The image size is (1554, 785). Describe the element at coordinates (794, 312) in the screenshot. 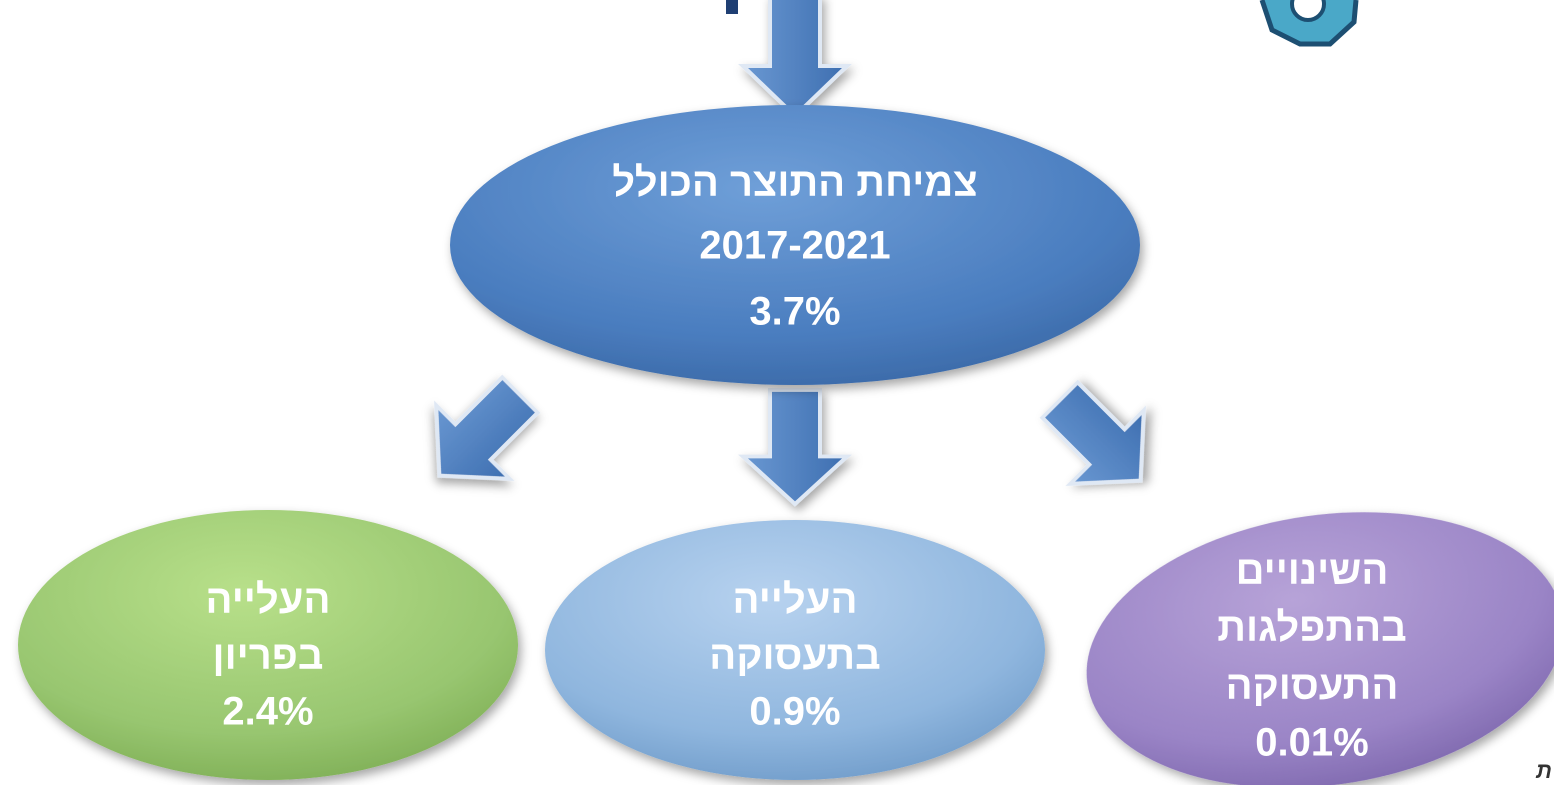

I see `node-text: 3.7%` at that location.